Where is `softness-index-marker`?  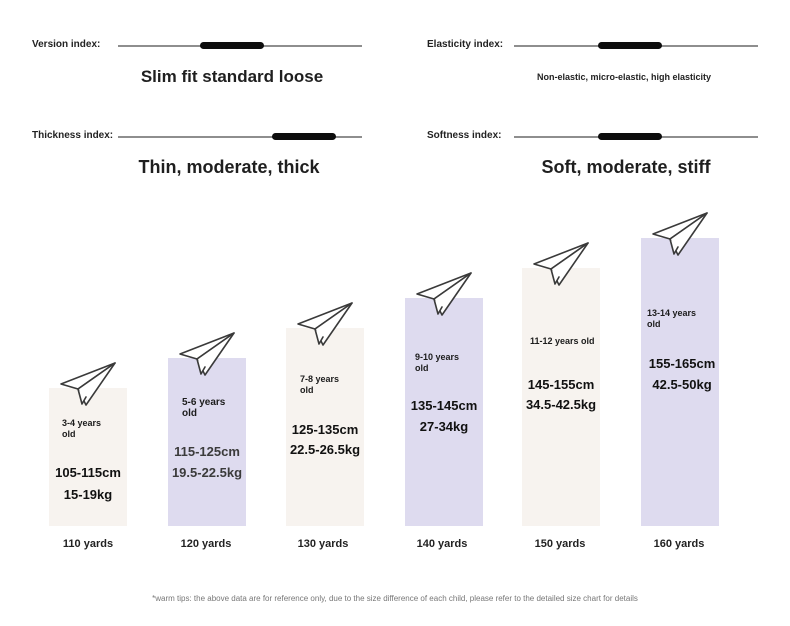 softness-index-marker is located at coordinates (630, 136).